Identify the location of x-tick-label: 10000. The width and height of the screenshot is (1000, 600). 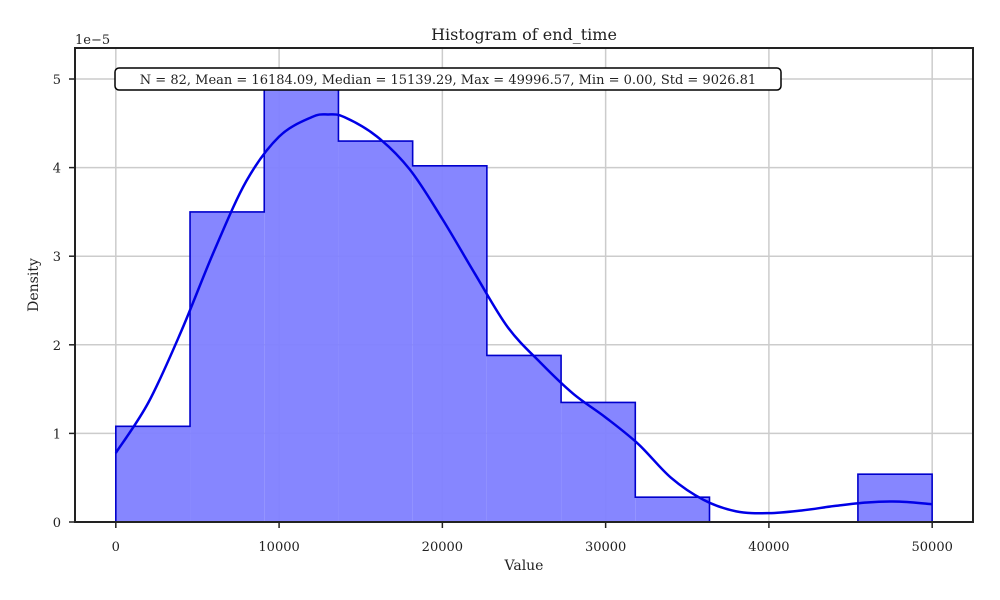
(278, 547).